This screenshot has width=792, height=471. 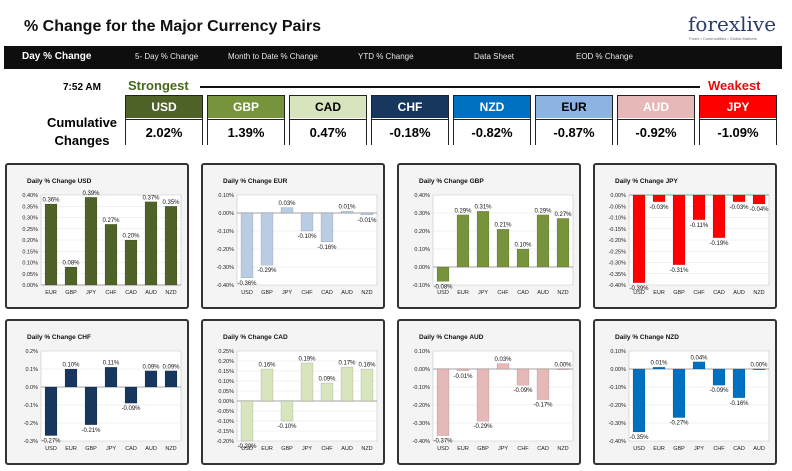 What do you see at coordinates (563, 215) in the screenshot?
I see `data-label: 0.27%` at bounding box center [563, 215].